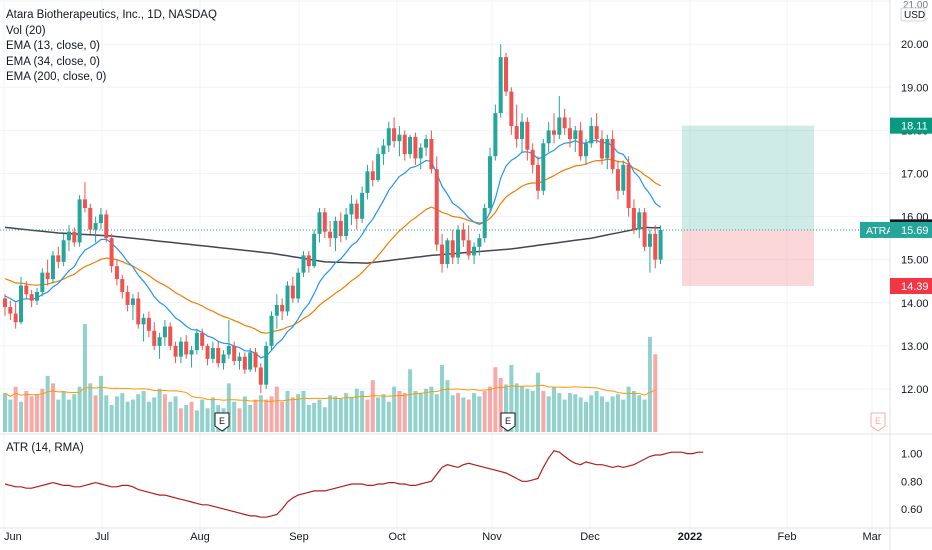 The width and height of the screenshot is (932, 550). Describe the element at coordinates (222, 422) in the screenshot. I see `earnings-marker-shape` at that location.